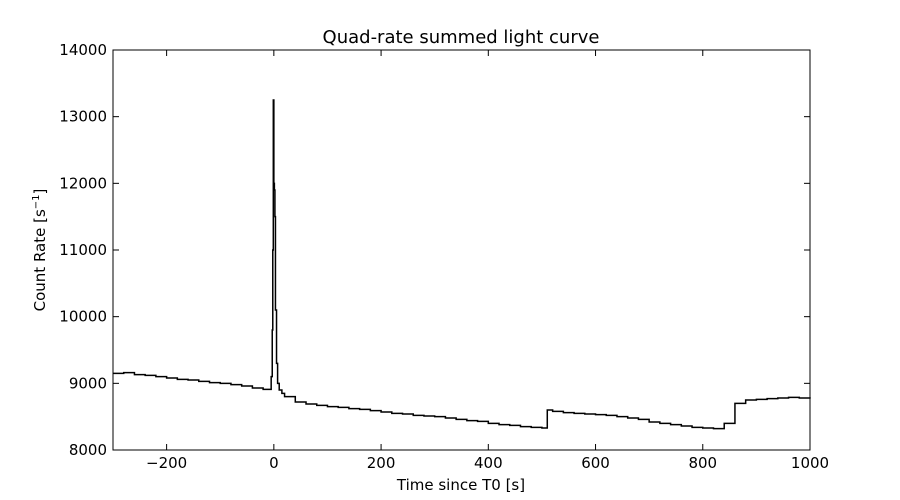  What do you see at coordinates (274, 463) in the screenshot?
I see `x-tick-label: 0` at bounding box center [274, 463].